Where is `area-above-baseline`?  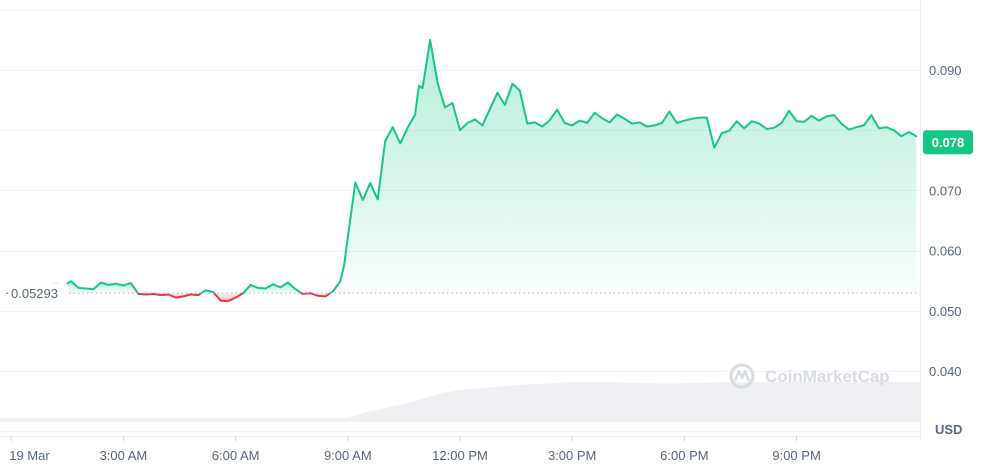 area-above-baseline is located at coordinates (272, 288).